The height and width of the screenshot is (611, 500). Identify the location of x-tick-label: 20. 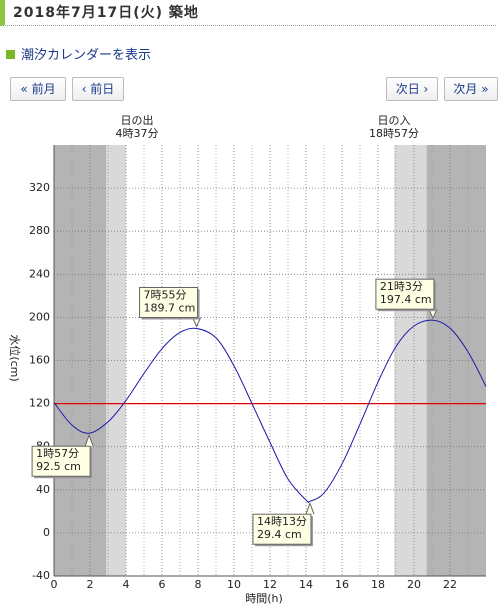
(414, 584).